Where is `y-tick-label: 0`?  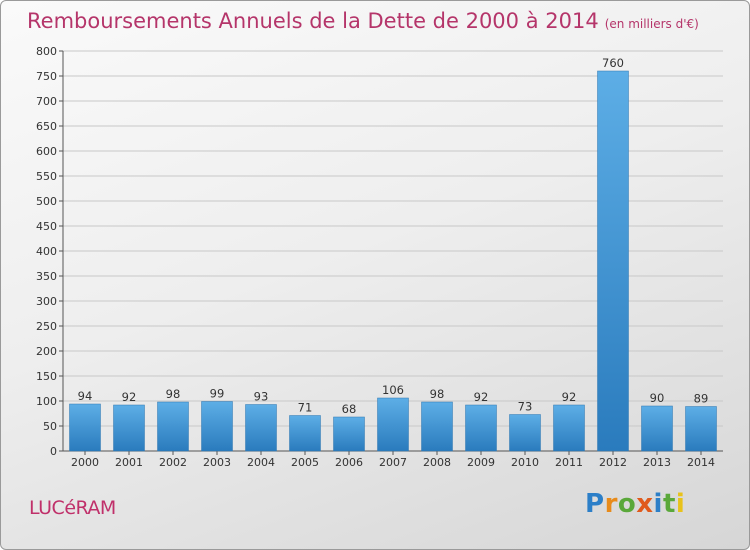
y-tick-label: 0 is located at coordinates (53, 451).